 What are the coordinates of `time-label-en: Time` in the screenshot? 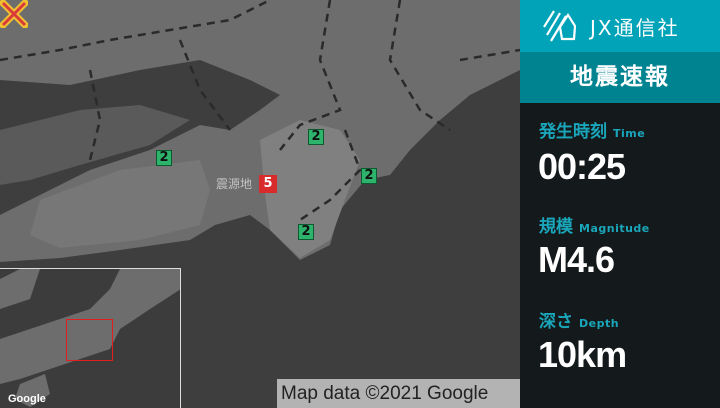 It's located at (629, 133).